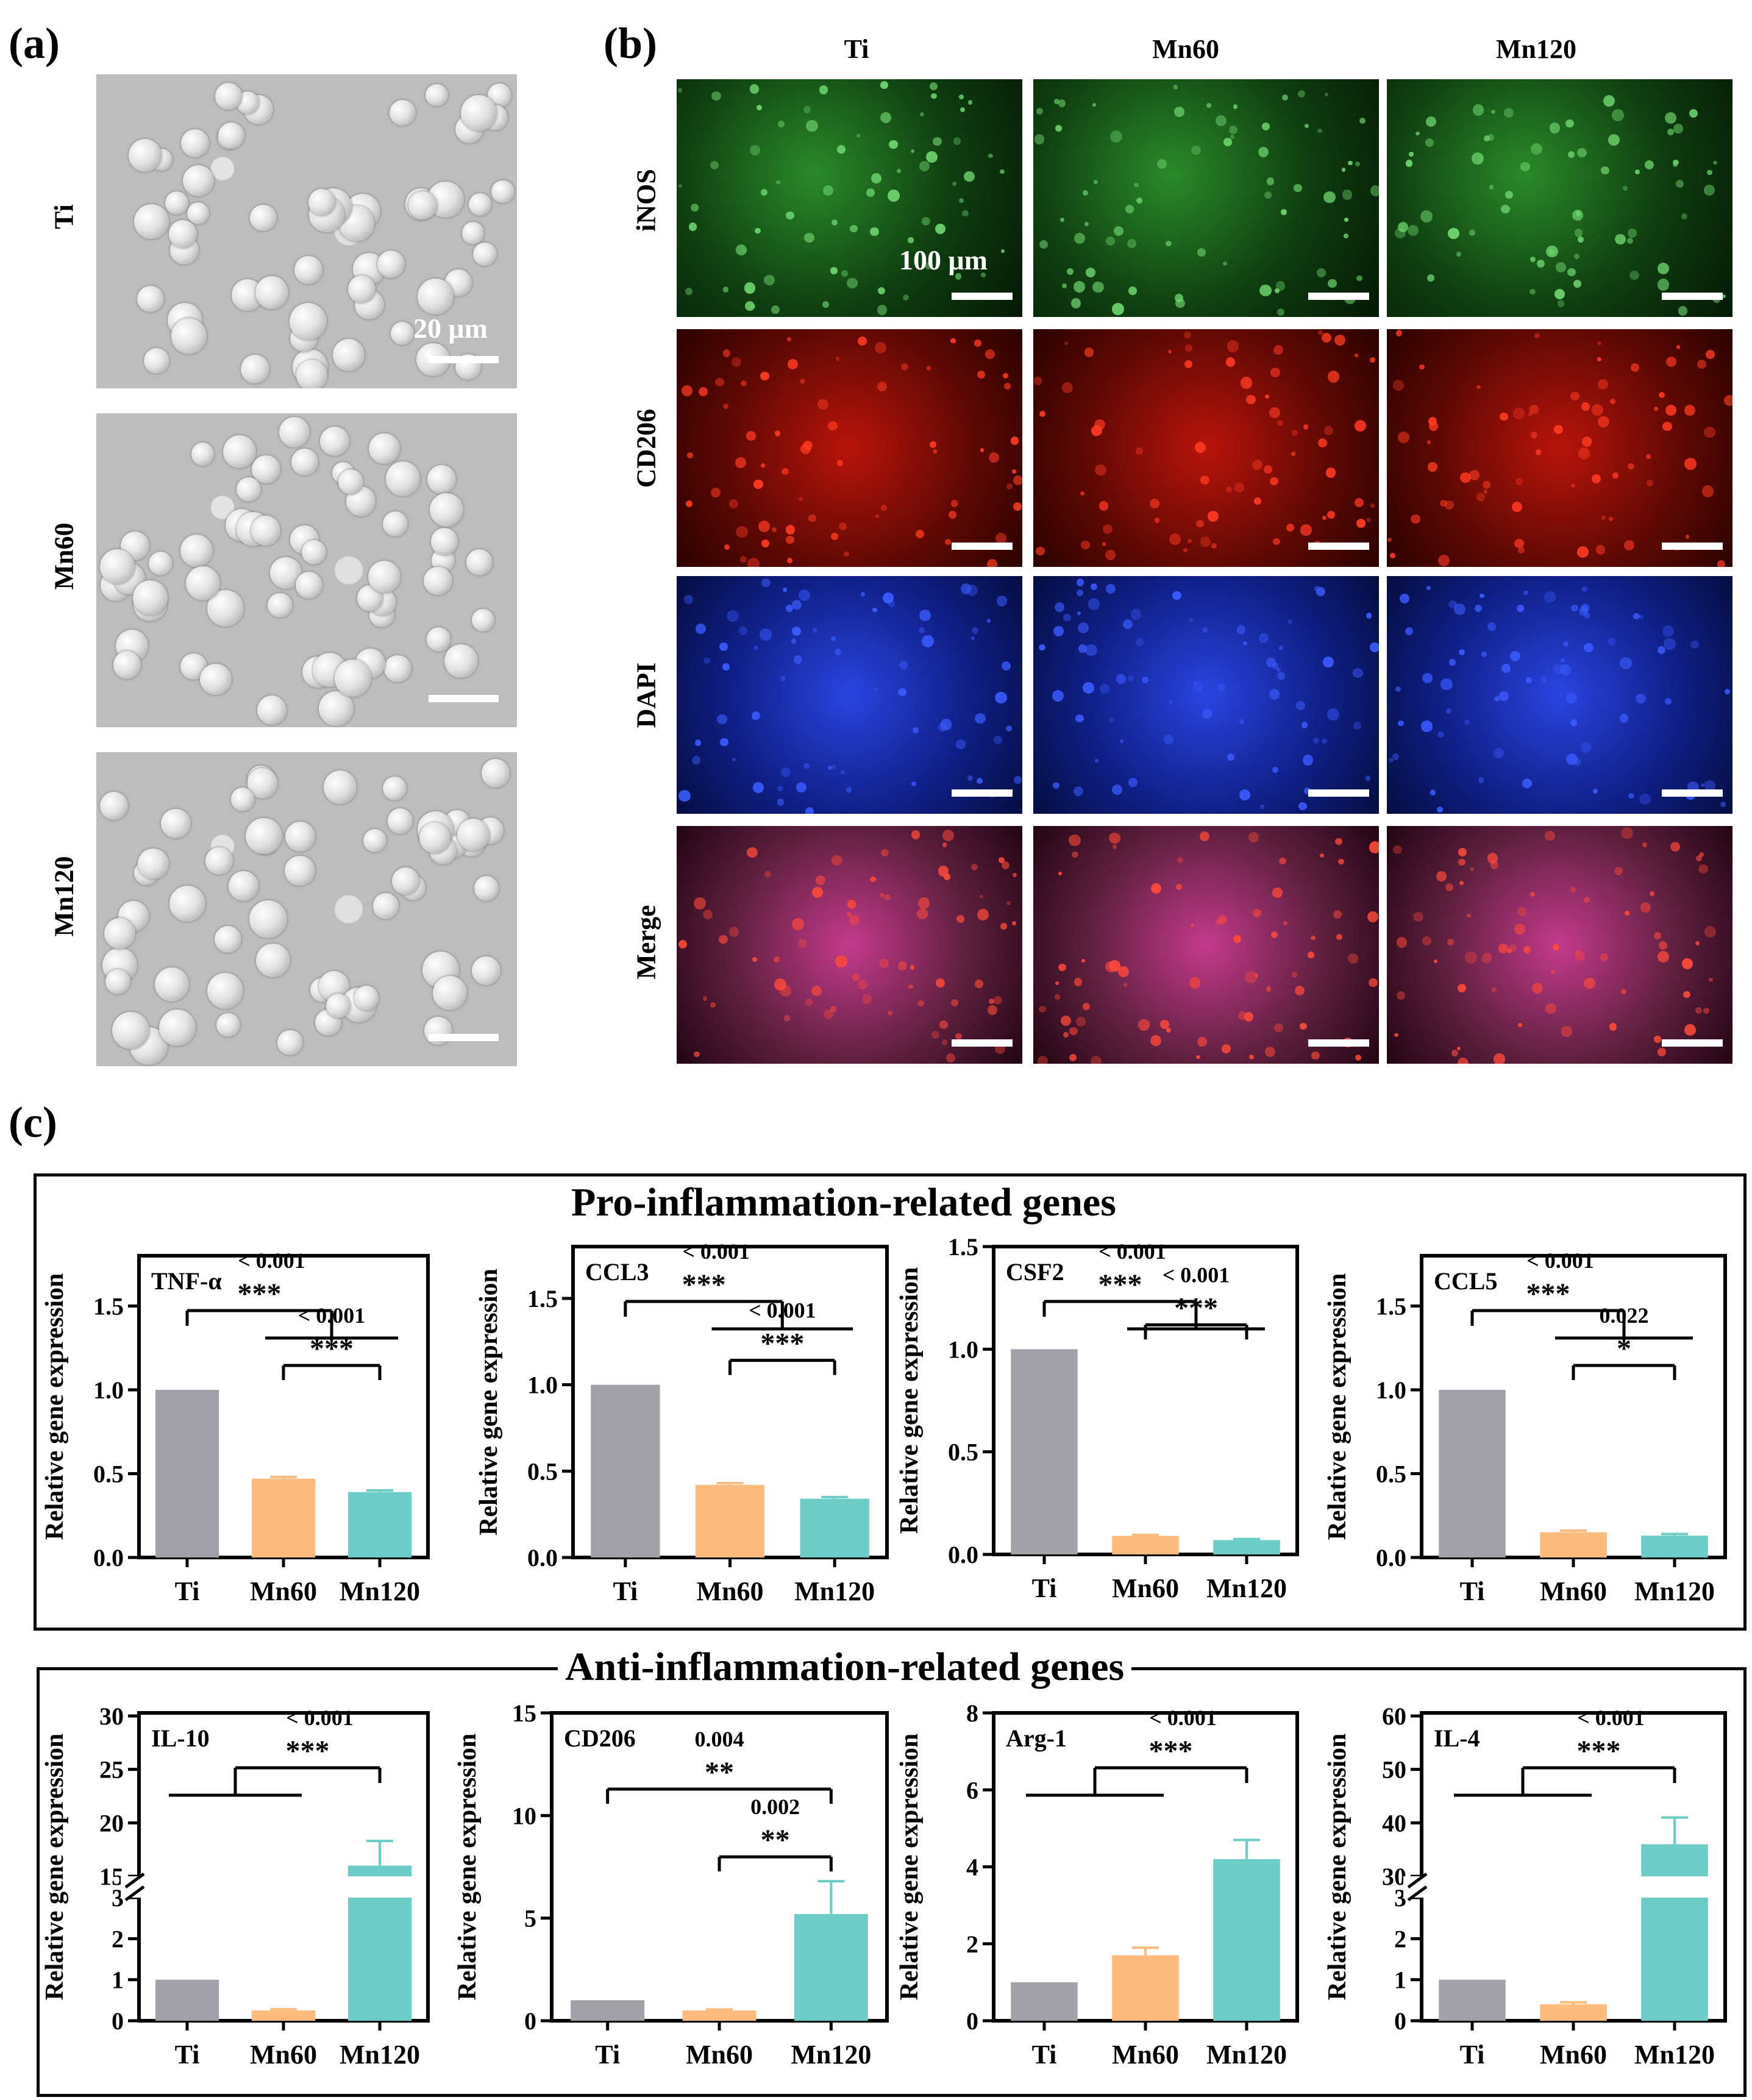  What do you see at coordinates (1472, 2000) in the screenshot?
I see `bar-ti` at bounding box center [1472, 2000].